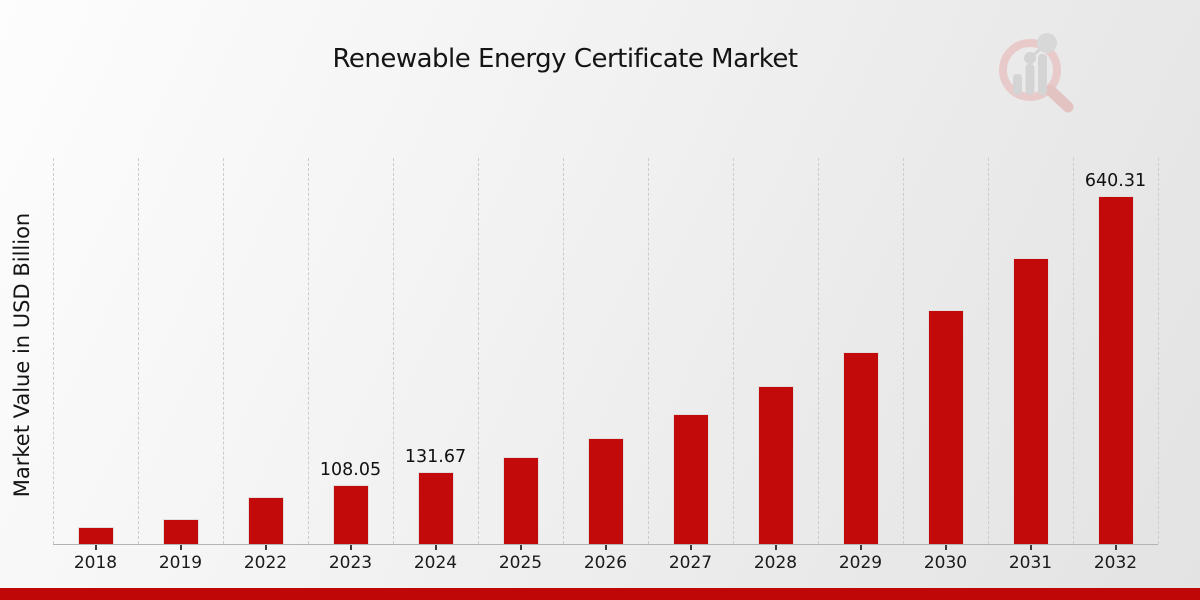 The height and width of the screenshot is (600, 1200). I want to click on bar-value-label-2023: 108.05, so click(350, 470).